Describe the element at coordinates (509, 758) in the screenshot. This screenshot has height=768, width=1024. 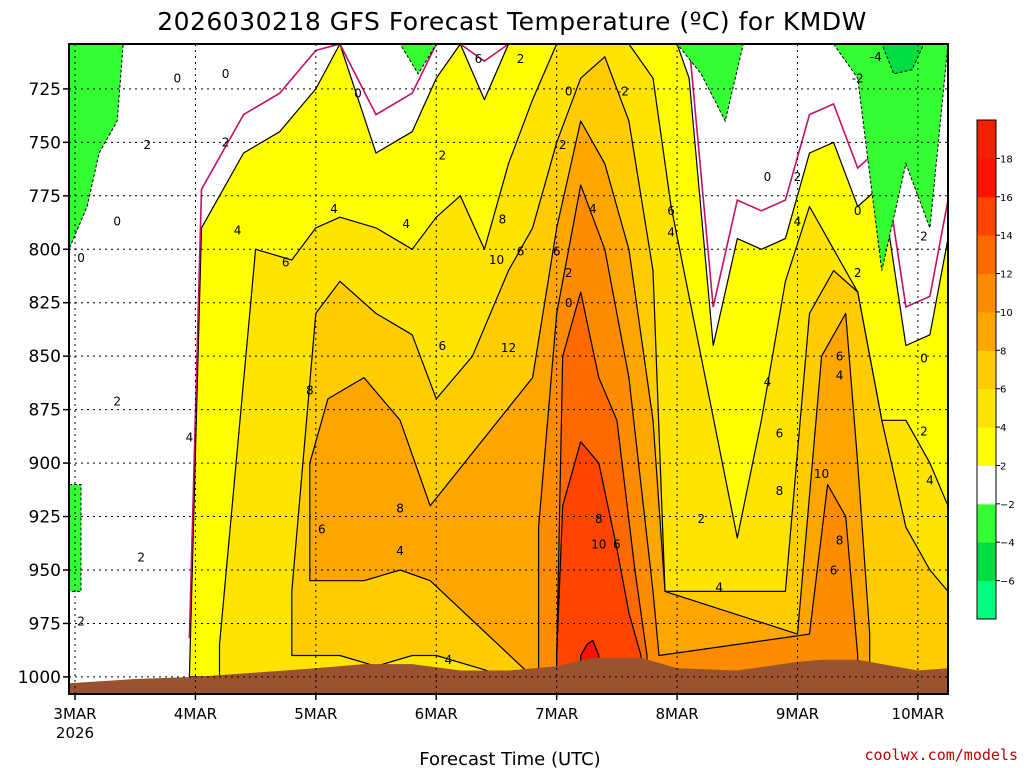
I see `x-axis-label: Forecast Time (UTC)` at that location.